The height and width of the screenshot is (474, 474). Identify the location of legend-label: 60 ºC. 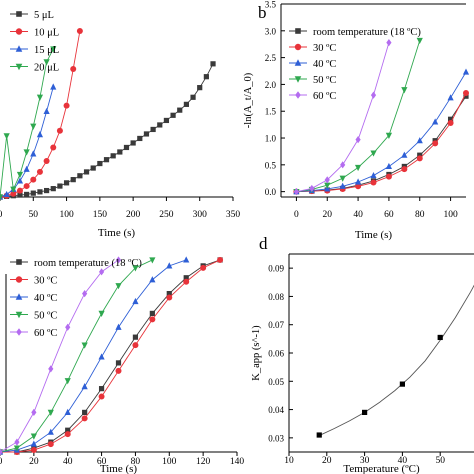
(324, 96).